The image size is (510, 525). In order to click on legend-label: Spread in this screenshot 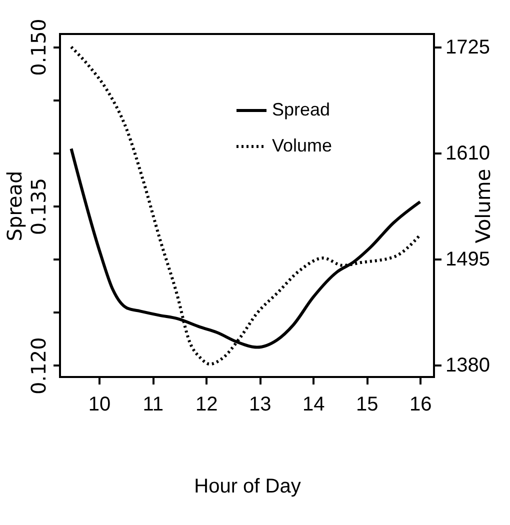, I will do `click(301, 110)`.